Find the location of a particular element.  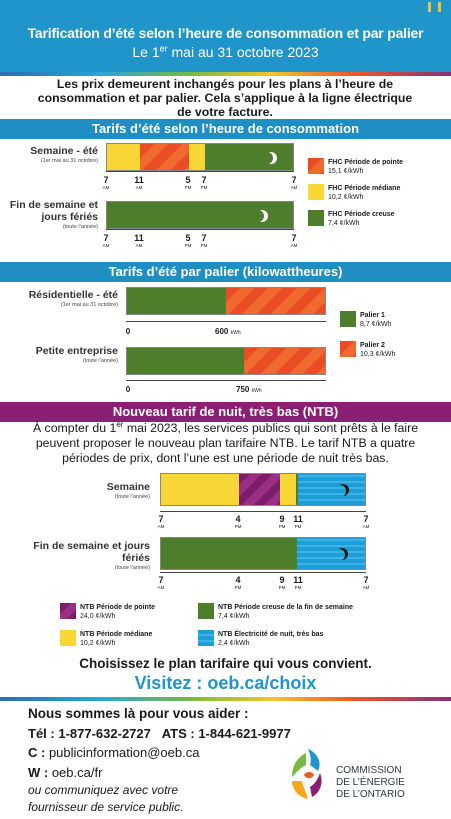

ntb-weekend-bar is located at coordinates (263, 553).